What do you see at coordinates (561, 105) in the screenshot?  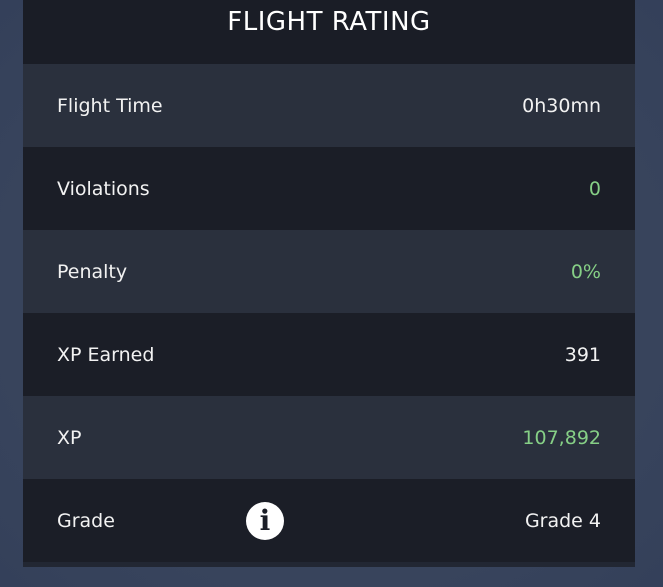 I see `row-value: 0h30mn` at bounding box center [561, 105].